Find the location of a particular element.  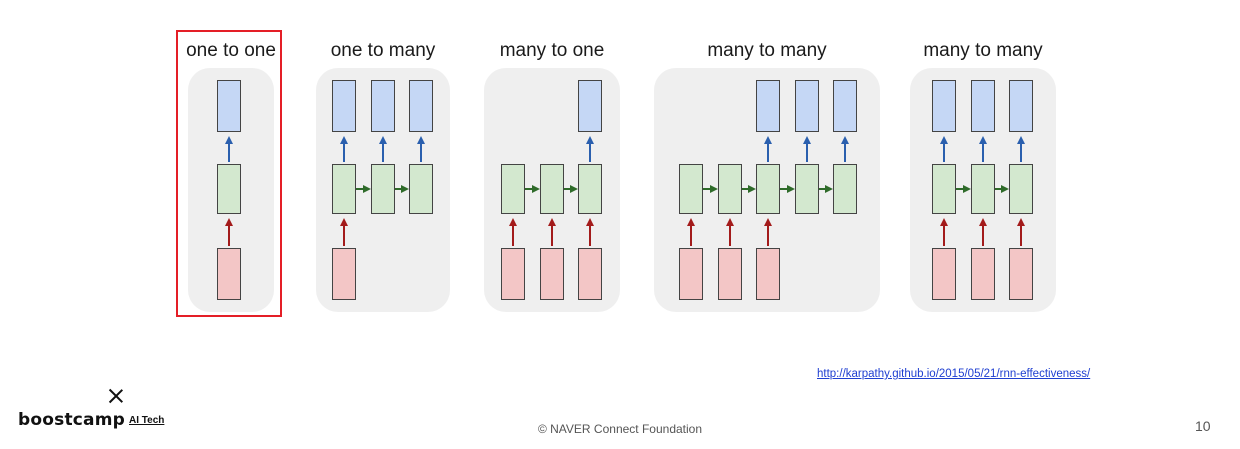

panel-title: one to one is located at coordinates (231, 50).